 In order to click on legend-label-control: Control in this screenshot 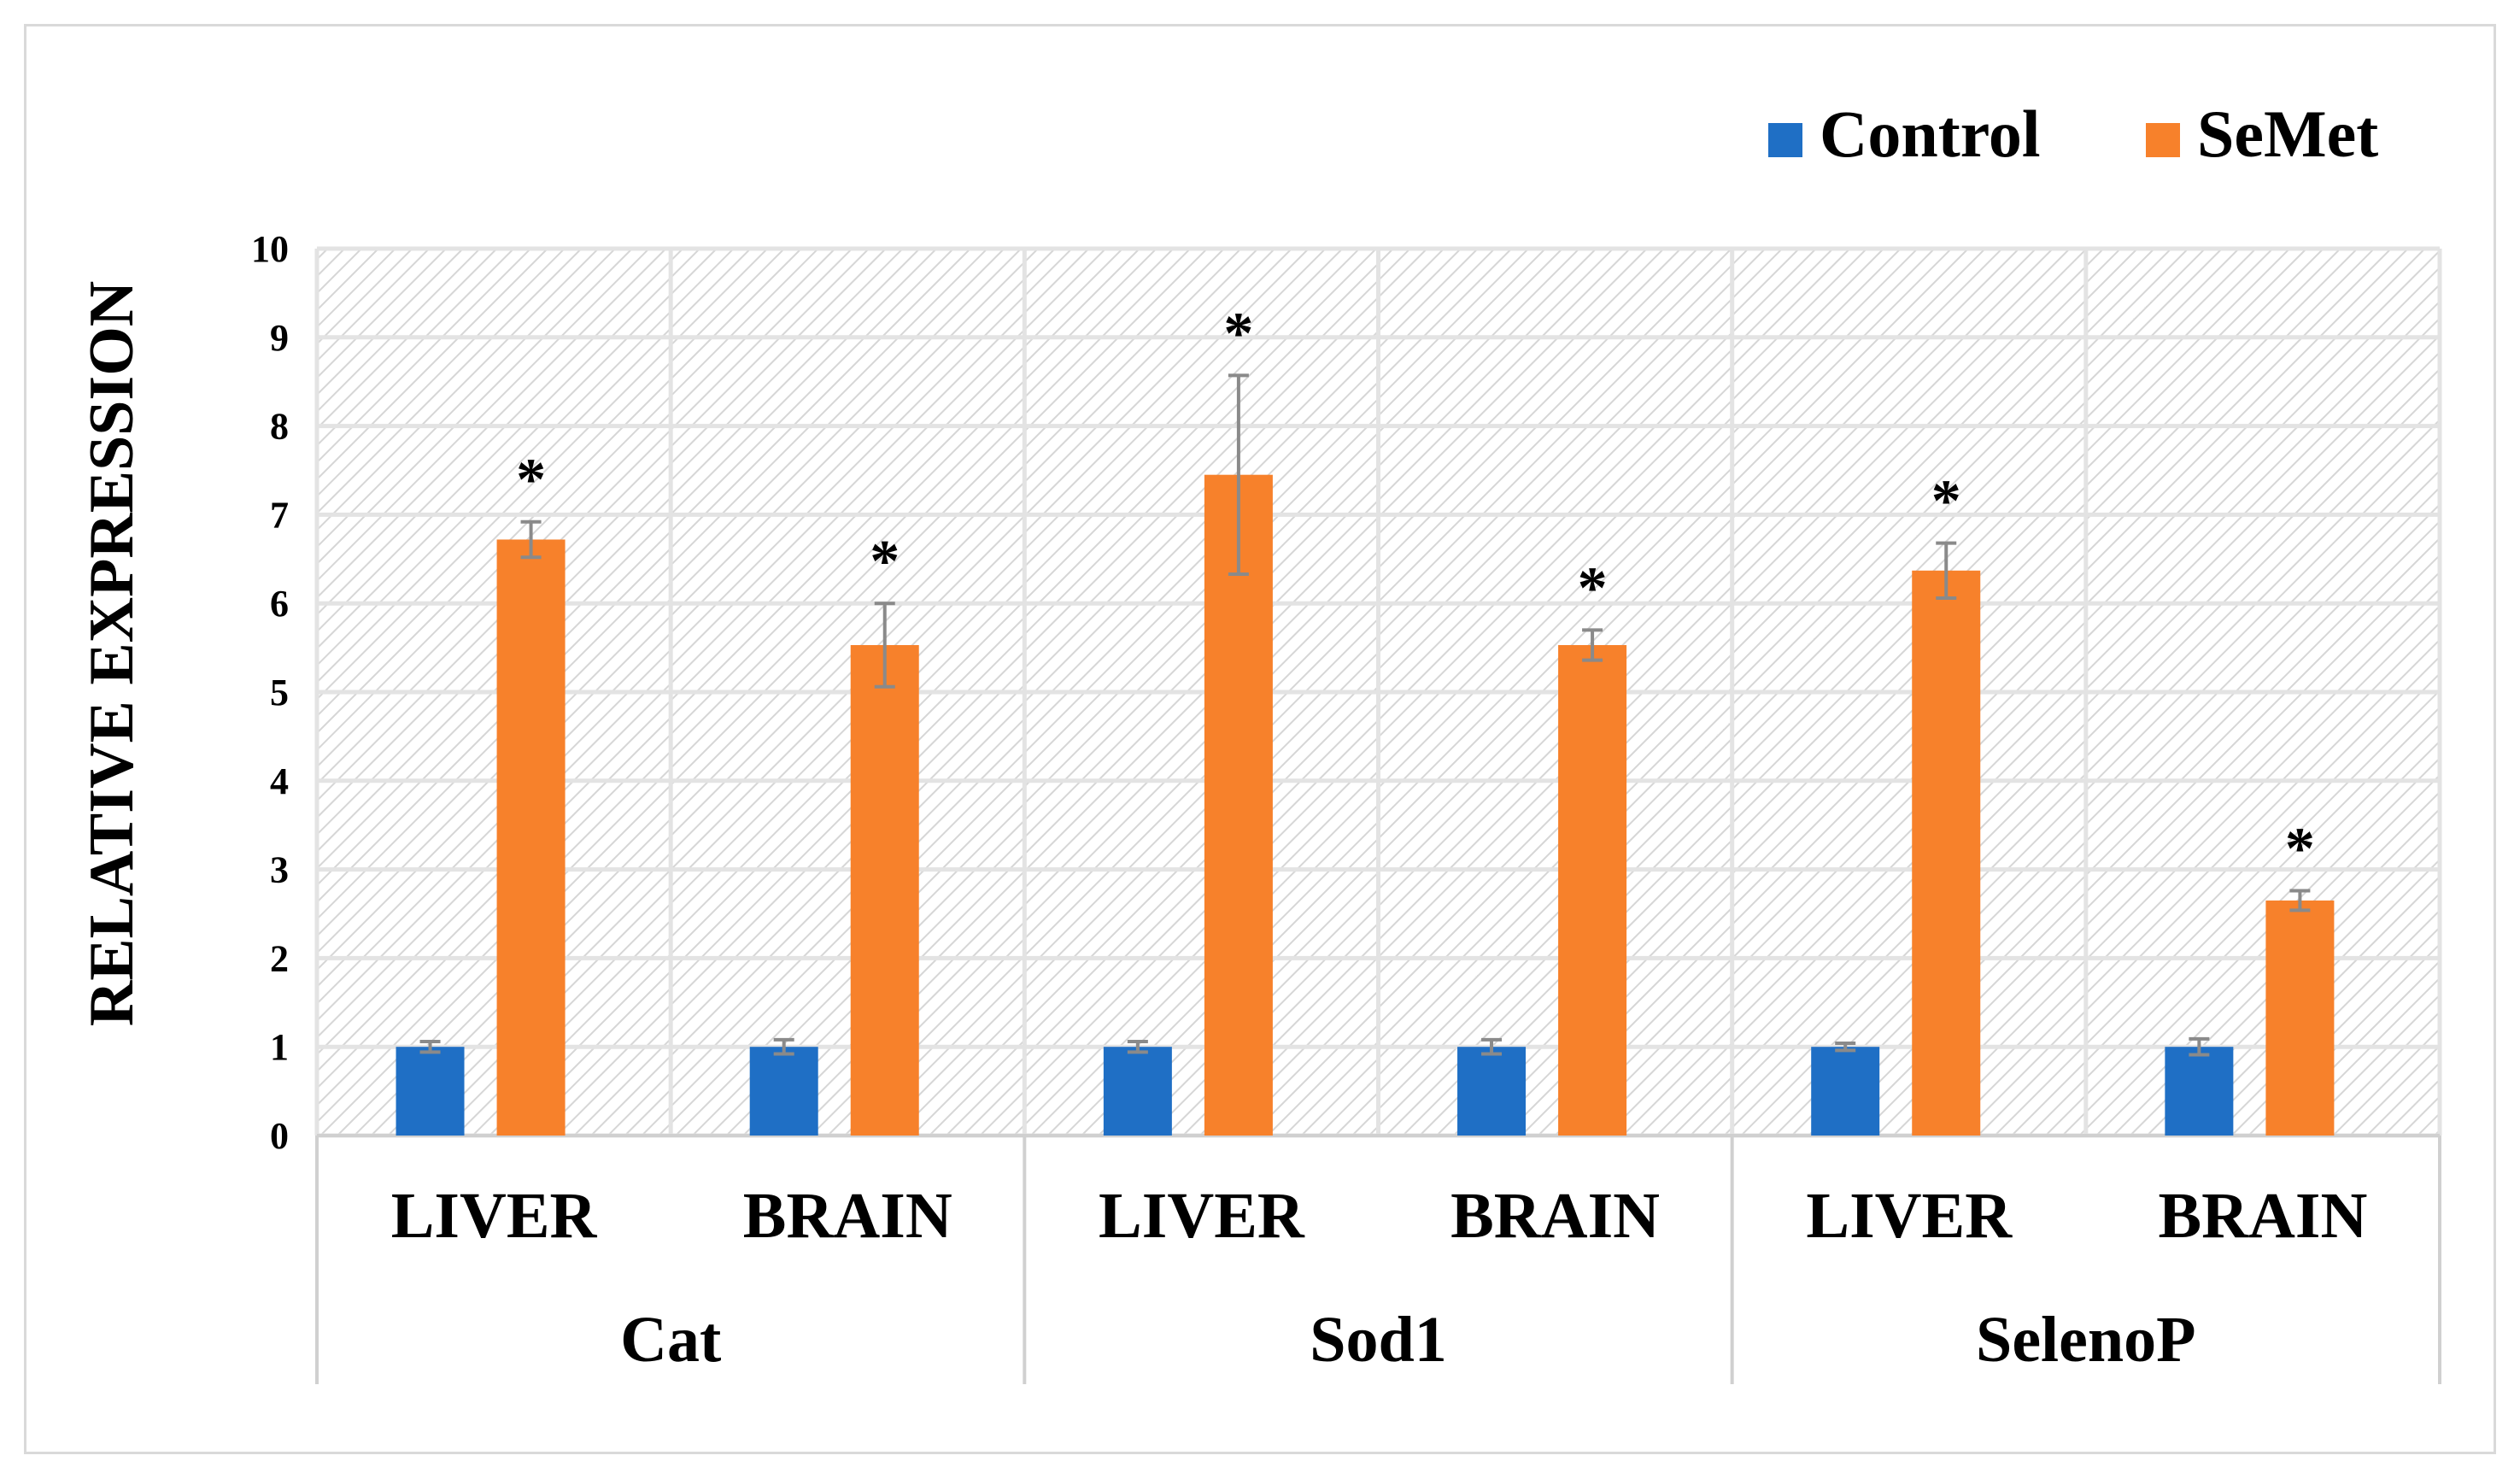, I will do `click(1930, 134)`.